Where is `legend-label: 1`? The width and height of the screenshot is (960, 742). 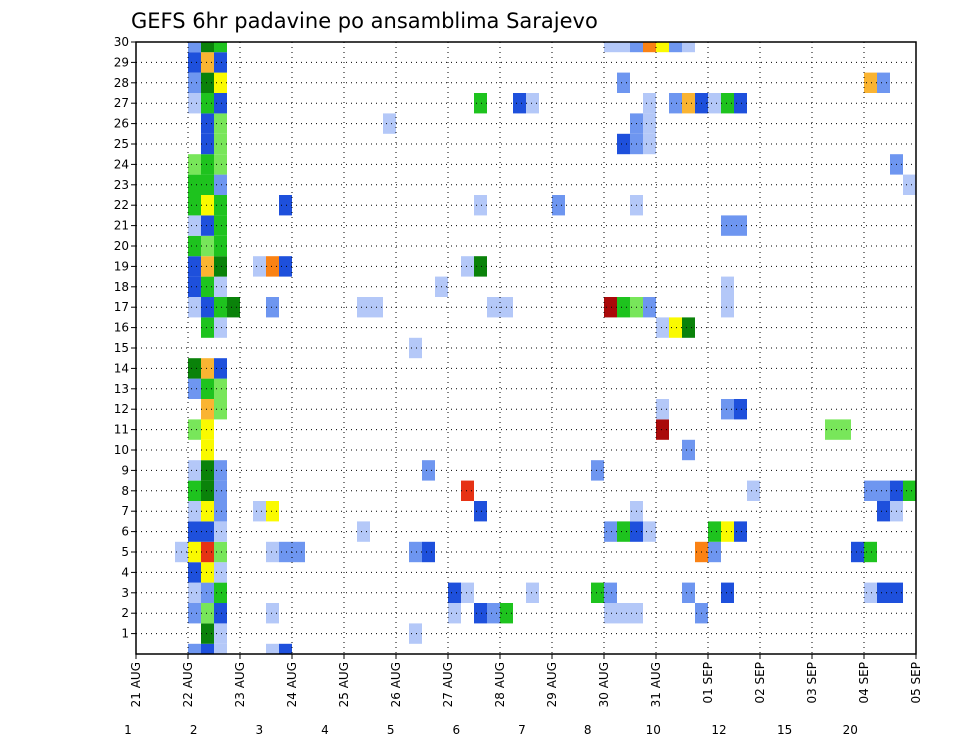 legend-label: 1 is located at coordinates (128, 730).